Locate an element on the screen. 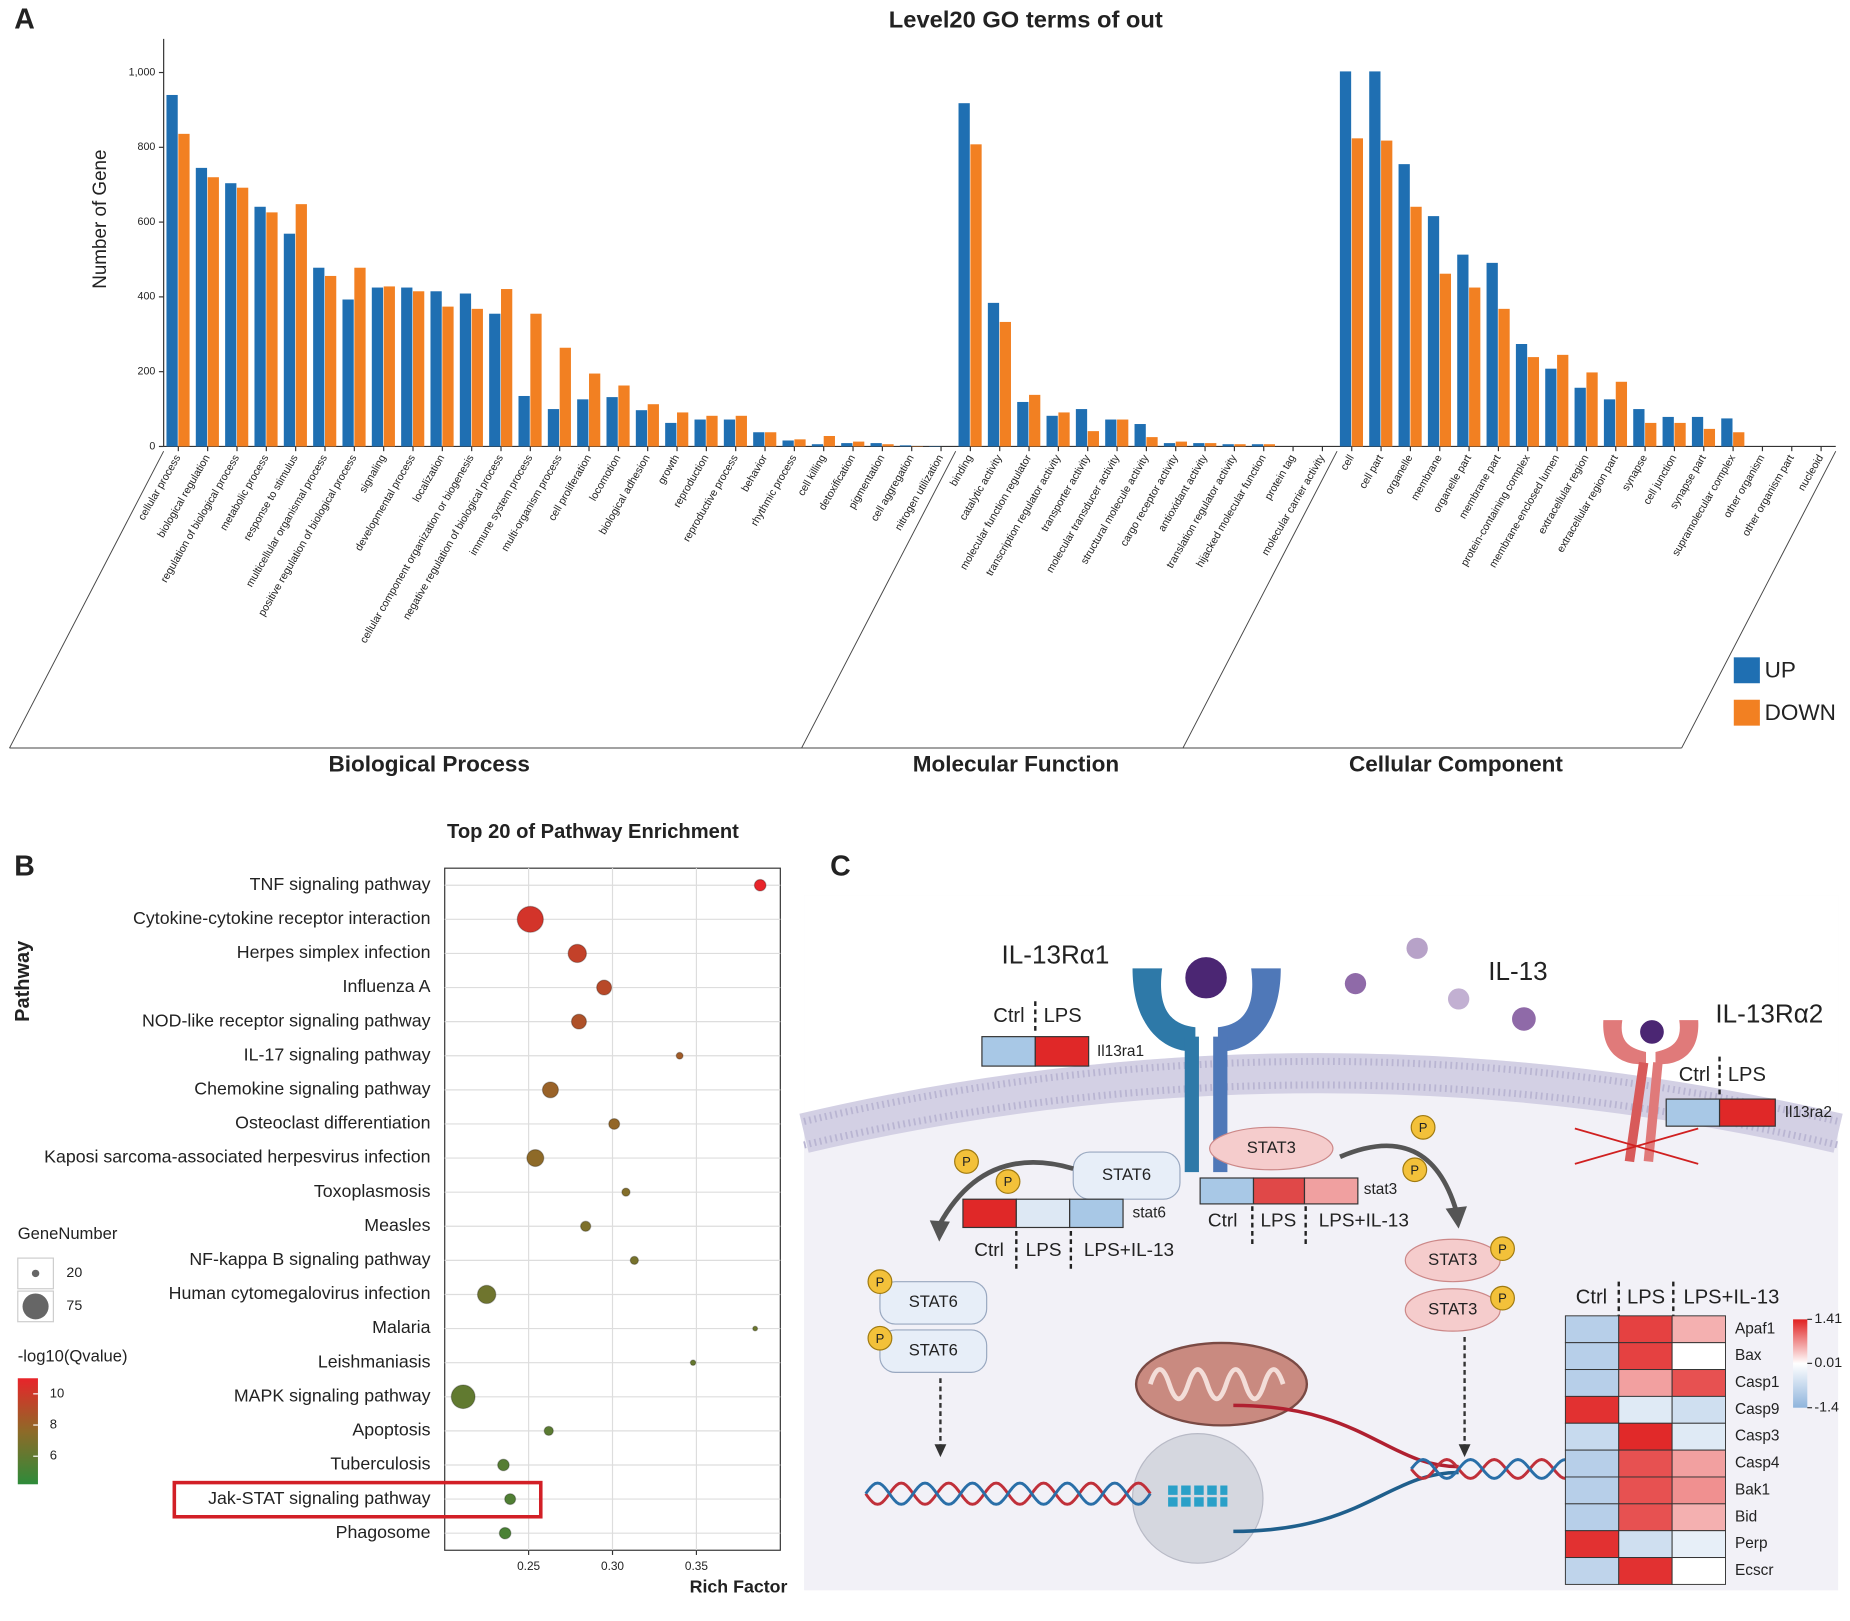  protein is located at coordinates (933, 1351).